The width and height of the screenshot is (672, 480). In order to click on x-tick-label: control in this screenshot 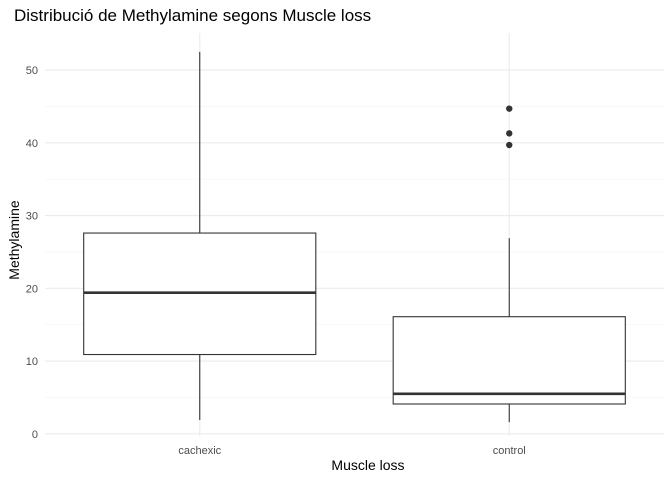, I will do `click(509, 451)`.